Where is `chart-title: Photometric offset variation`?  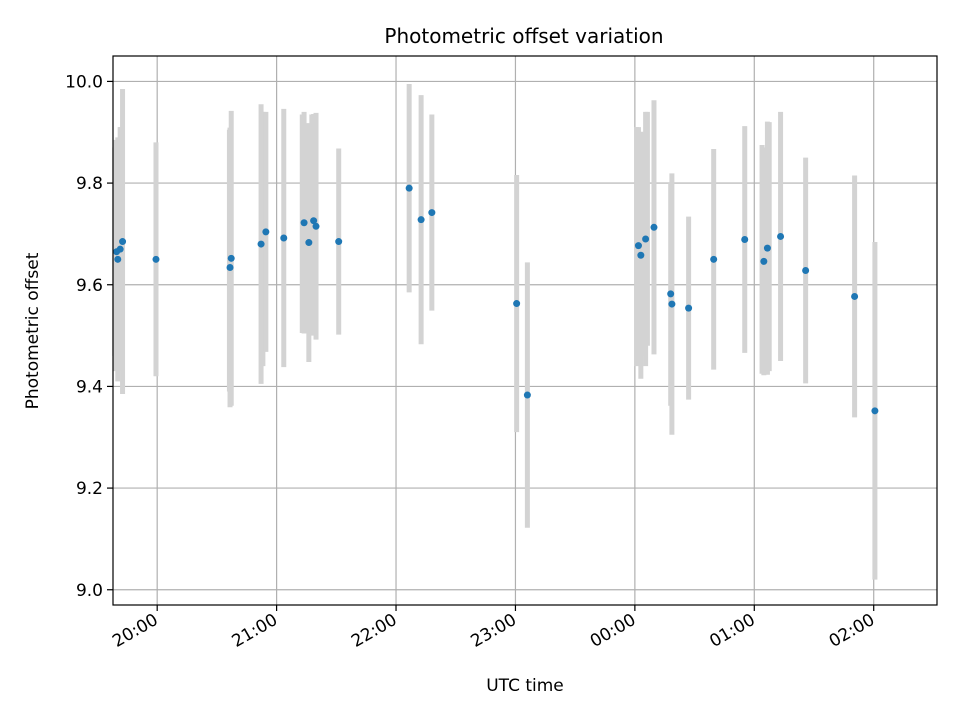 chart-title: Photometric offset variation is located at coordinates (523, 36).